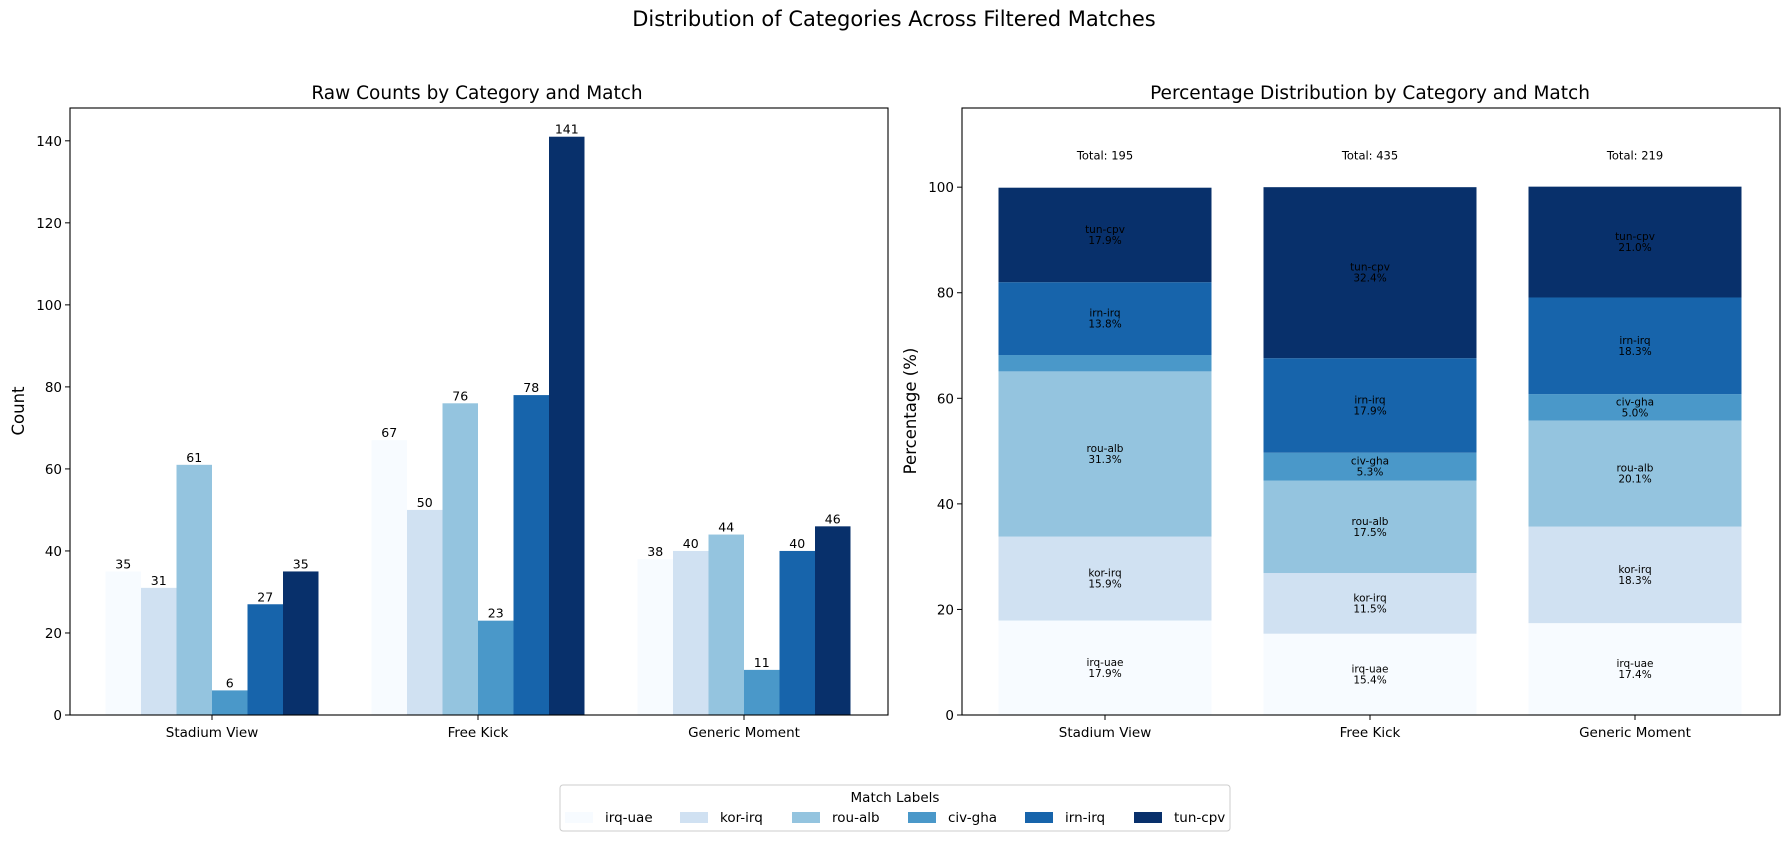 The height and width of the screenshot is (841, 1789). Describe the element at coordinates (1369, 156) in the screenshot. I see `total-label-free-kick: Total: 435` at that location.